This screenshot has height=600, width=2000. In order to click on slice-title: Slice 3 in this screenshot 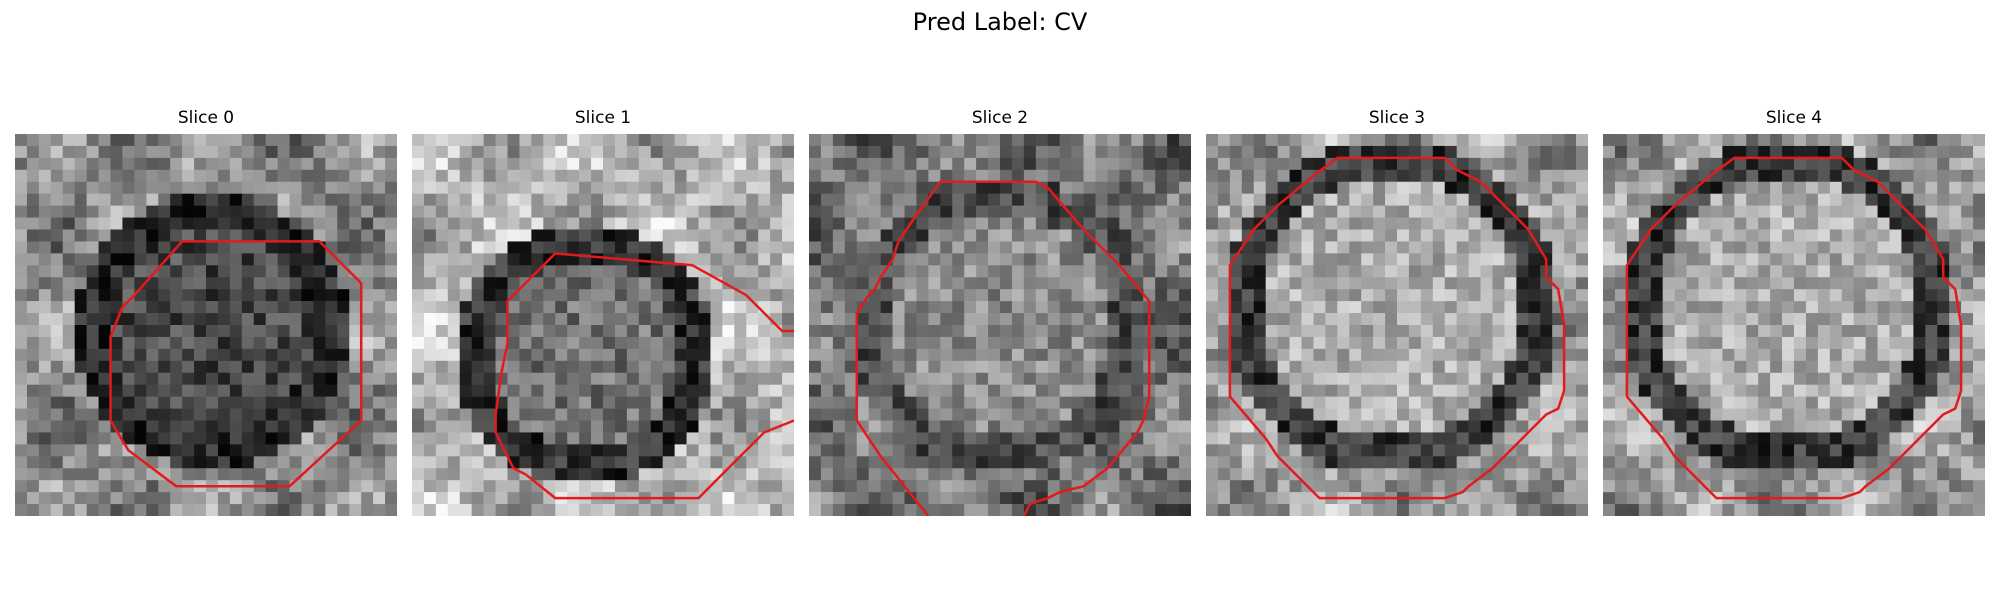, I will do `click(1397, 118)`.